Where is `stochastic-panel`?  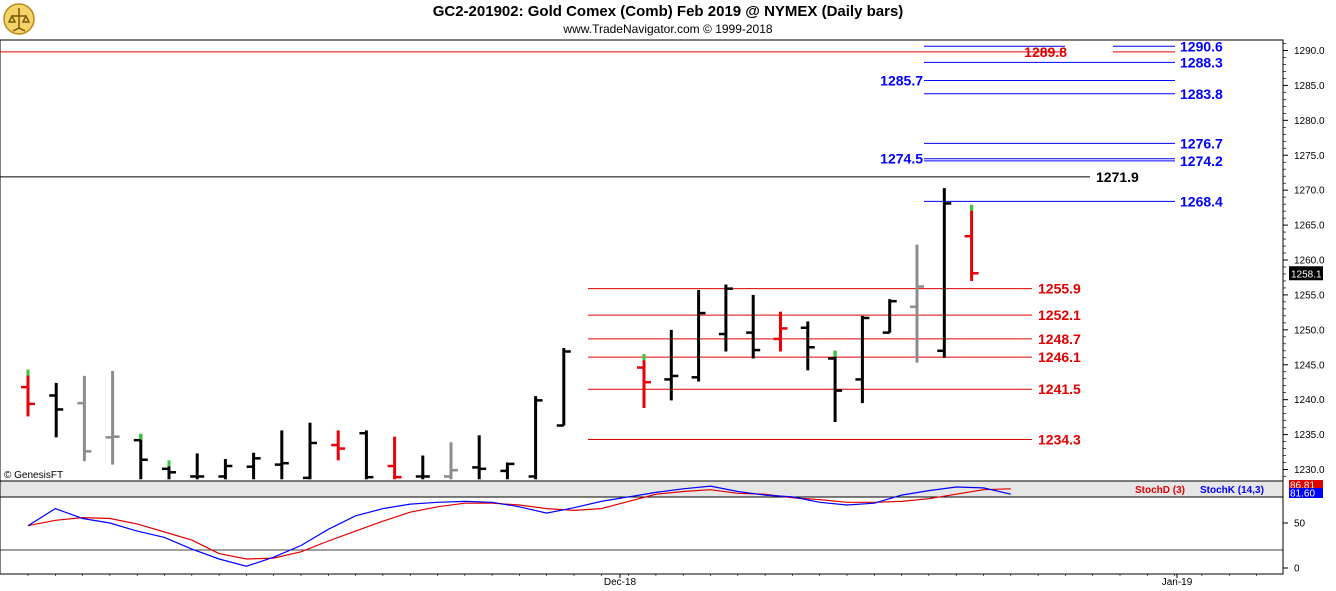
stochastic-panel is located at coordinates (642, 535).